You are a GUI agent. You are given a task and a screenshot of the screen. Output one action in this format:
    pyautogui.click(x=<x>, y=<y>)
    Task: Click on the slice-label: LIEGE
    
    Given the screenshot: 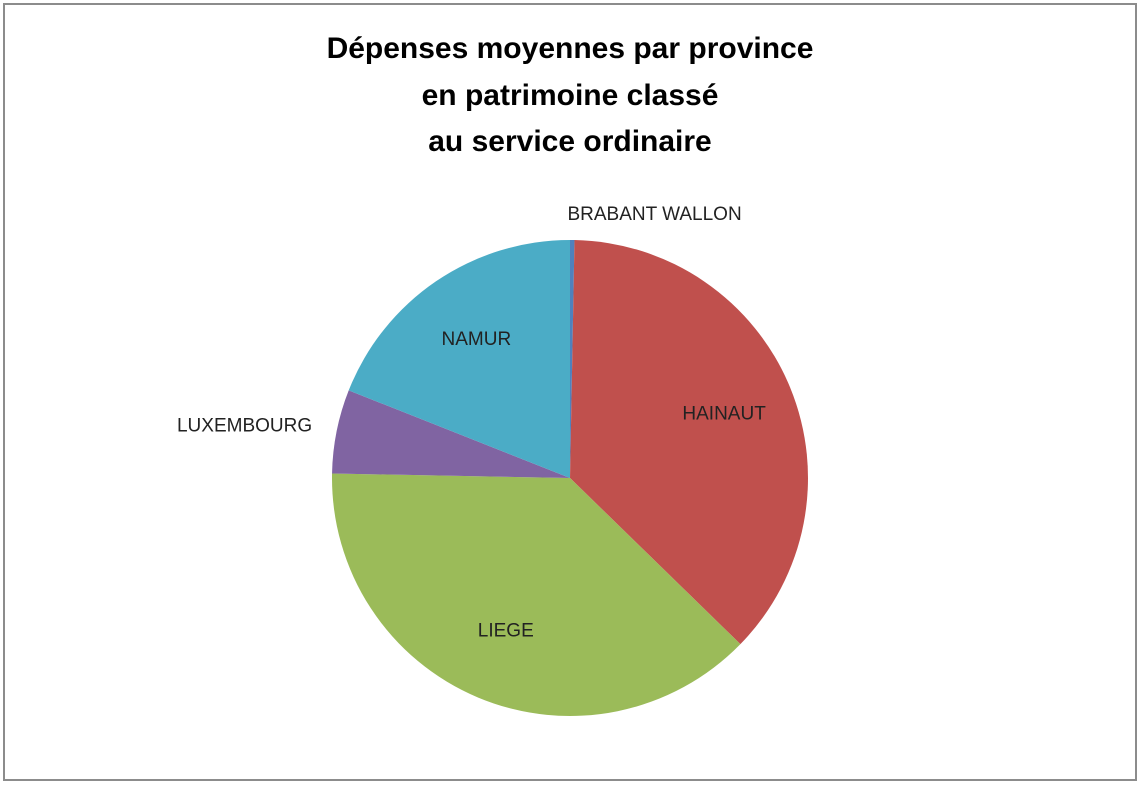 What is the action you would take?
    pyautogui.click(x=506, y=631)
    